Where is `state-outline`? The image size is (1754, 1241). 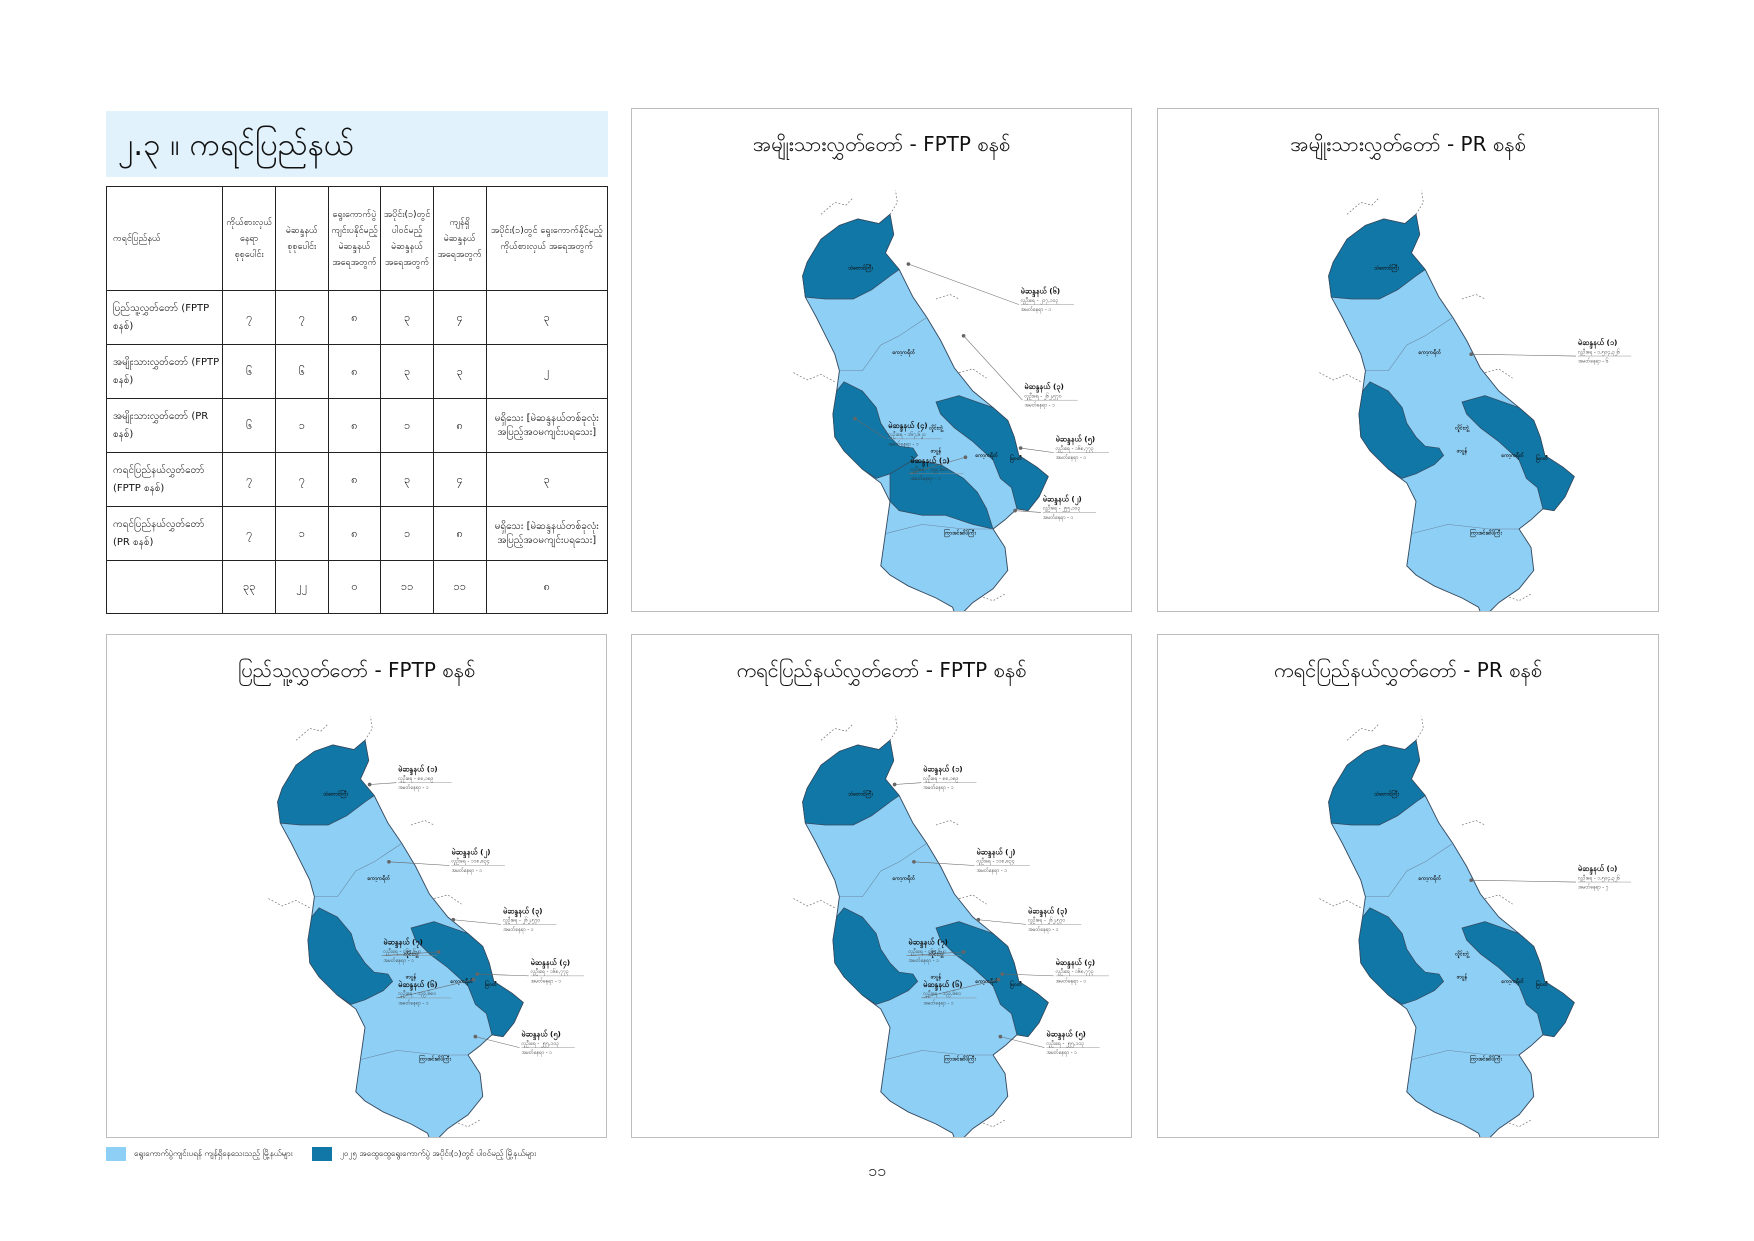
state-outline is located at coordinates (925, 938).